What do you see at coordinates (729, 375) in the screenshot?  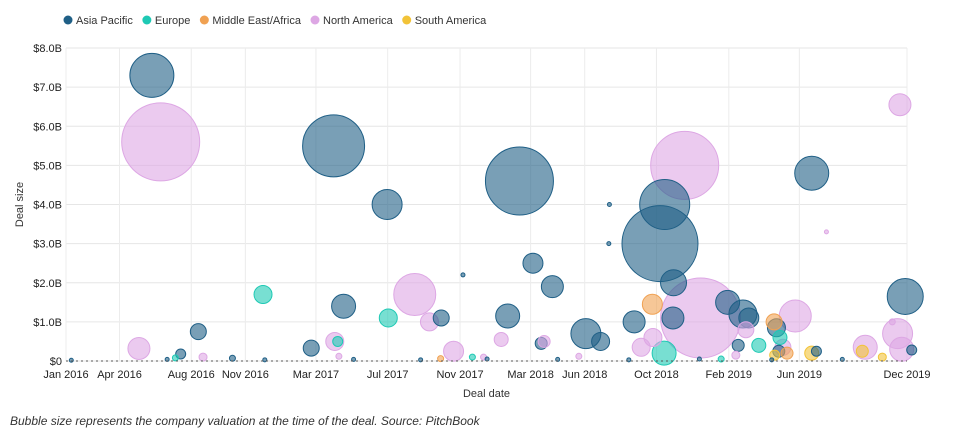 I see `x-tick-label: Feb 2019` at bounding box center [729, 375].